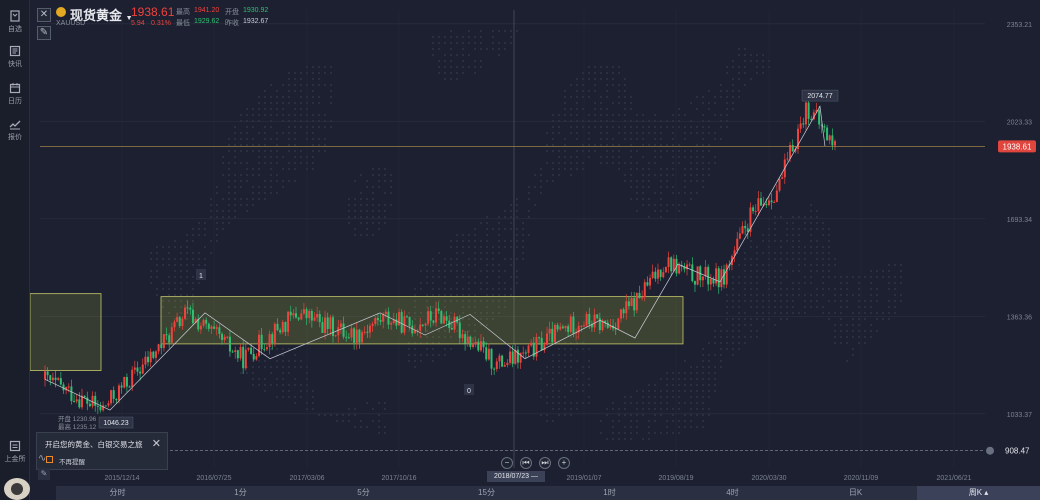  What do you see at coordinates (15, 452) in the screenshot?
I see `sidebar-item-exchange: 上金所` at bounding box center [15, 452].